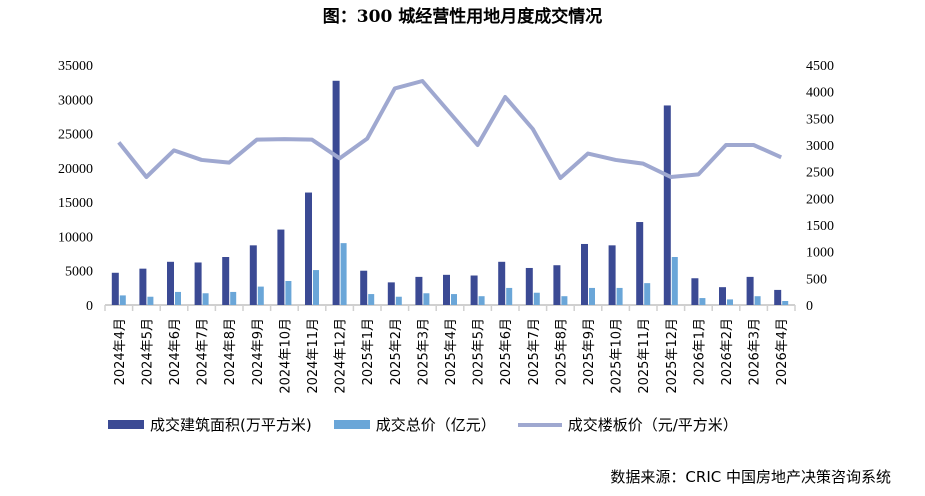 Image resolution: width=925 pixels, height=496 pixels. Describe the element at coordinates (479, 351) in the screenshot. I see `x-tick-label: 2025年5月` at that location.